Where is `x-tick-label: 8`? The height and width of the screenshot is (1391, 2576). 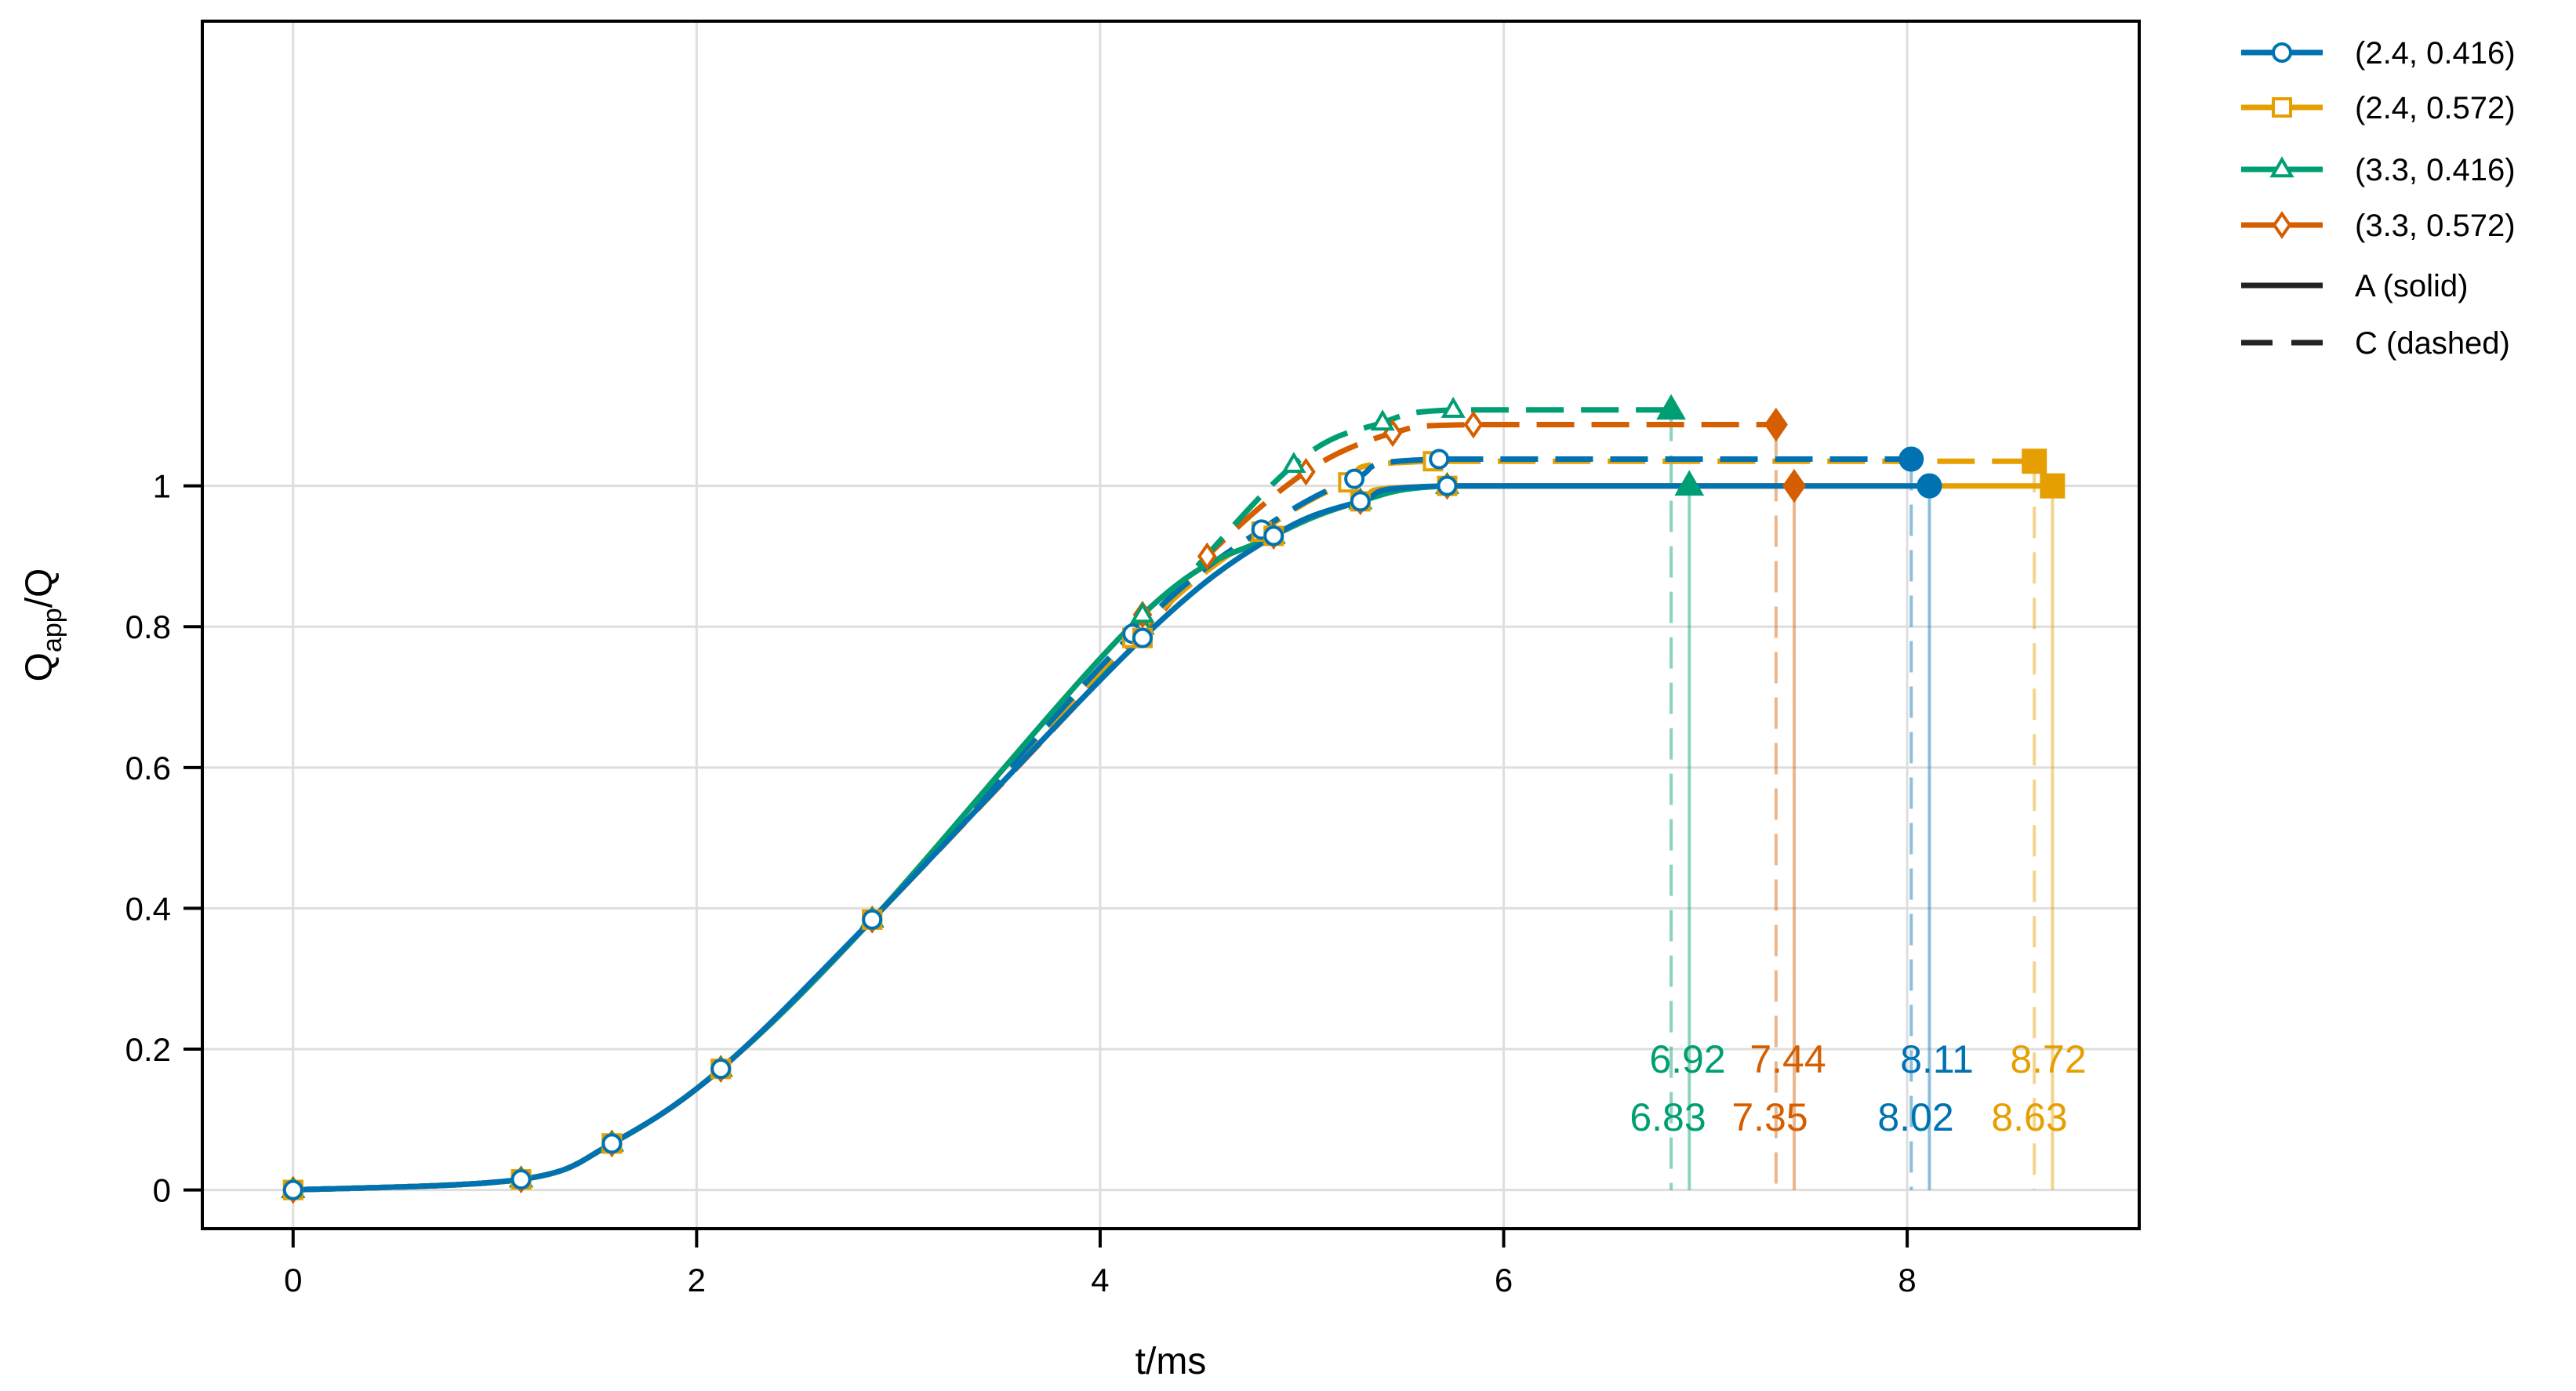 x-tick-label: 8 is located at coordinates (1907, 1280).